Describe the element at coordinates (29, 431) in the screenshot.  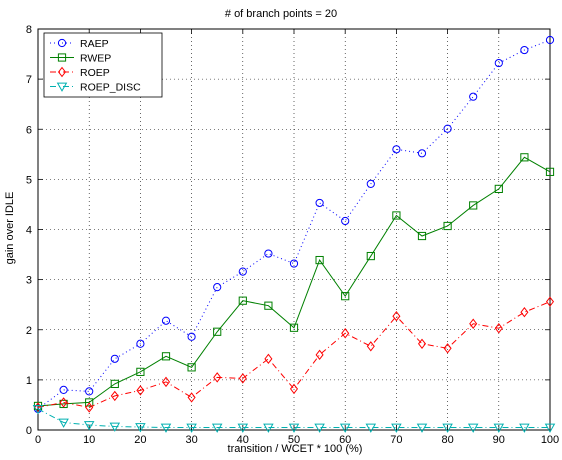
I see `y-tick-label: 0` at that location.